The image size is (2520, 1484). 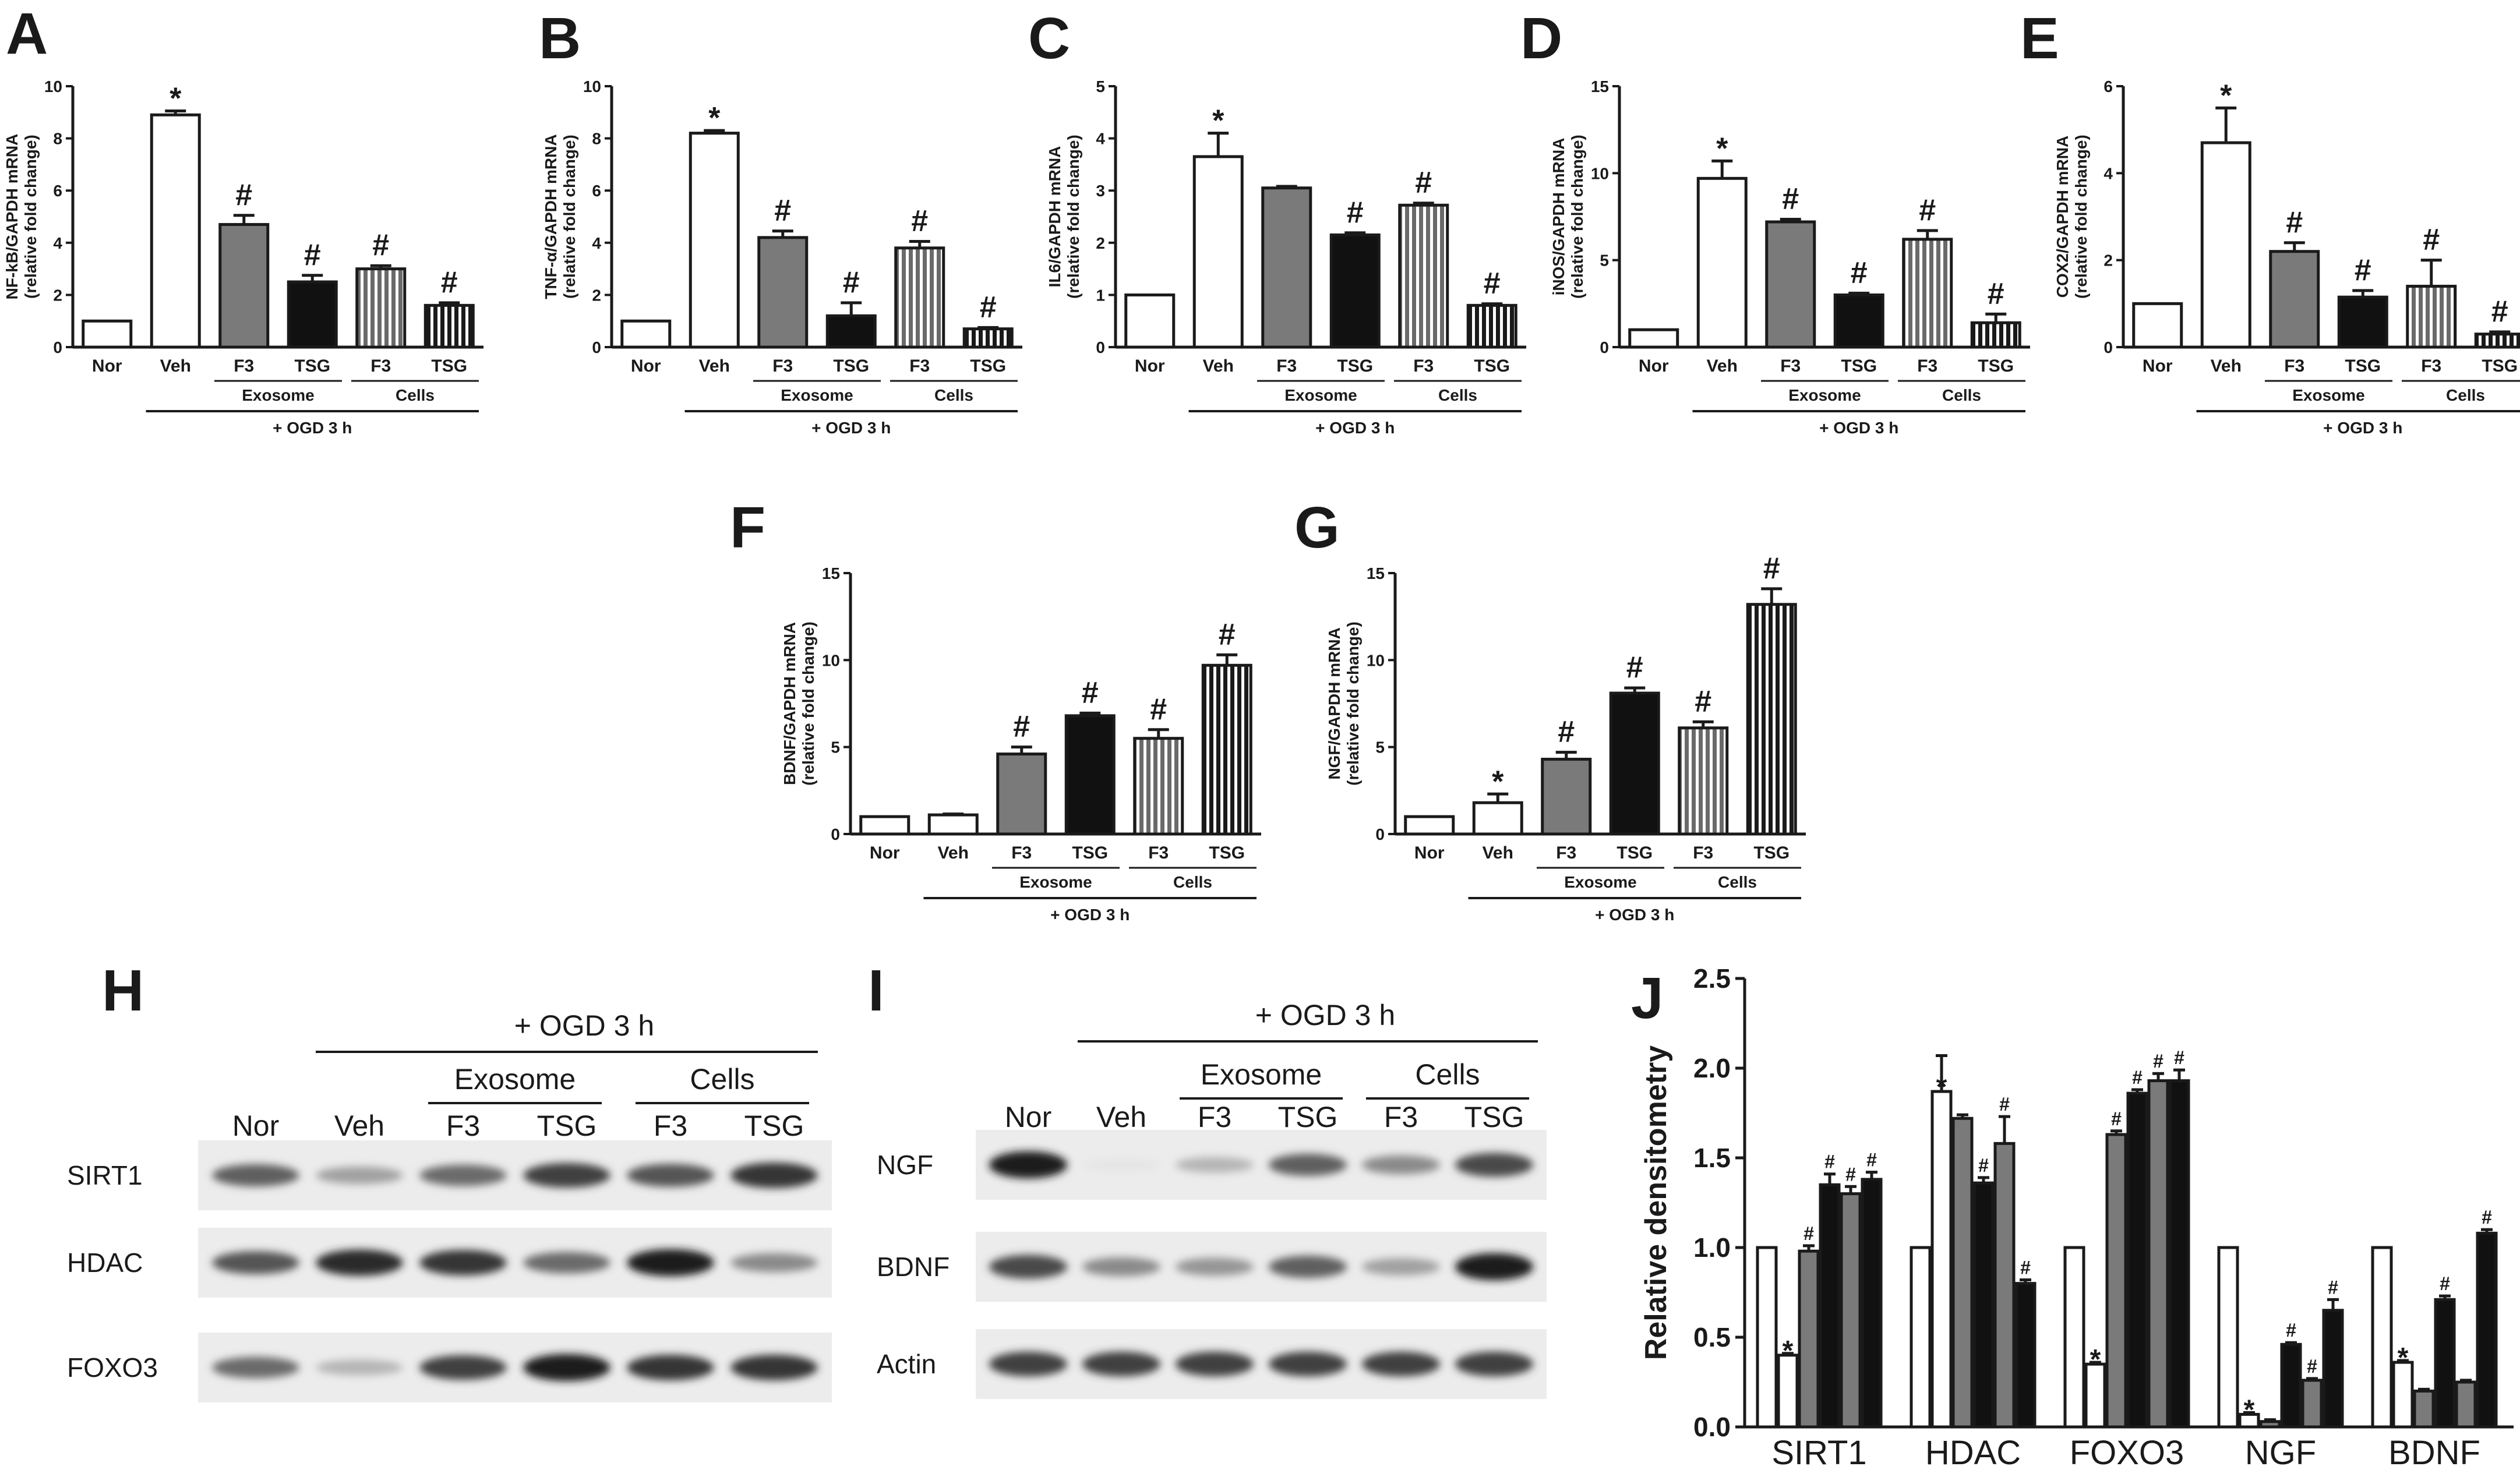 I want to click on x-tick-label-foxo3: FOXO3, so click(x=2127, y=1453).